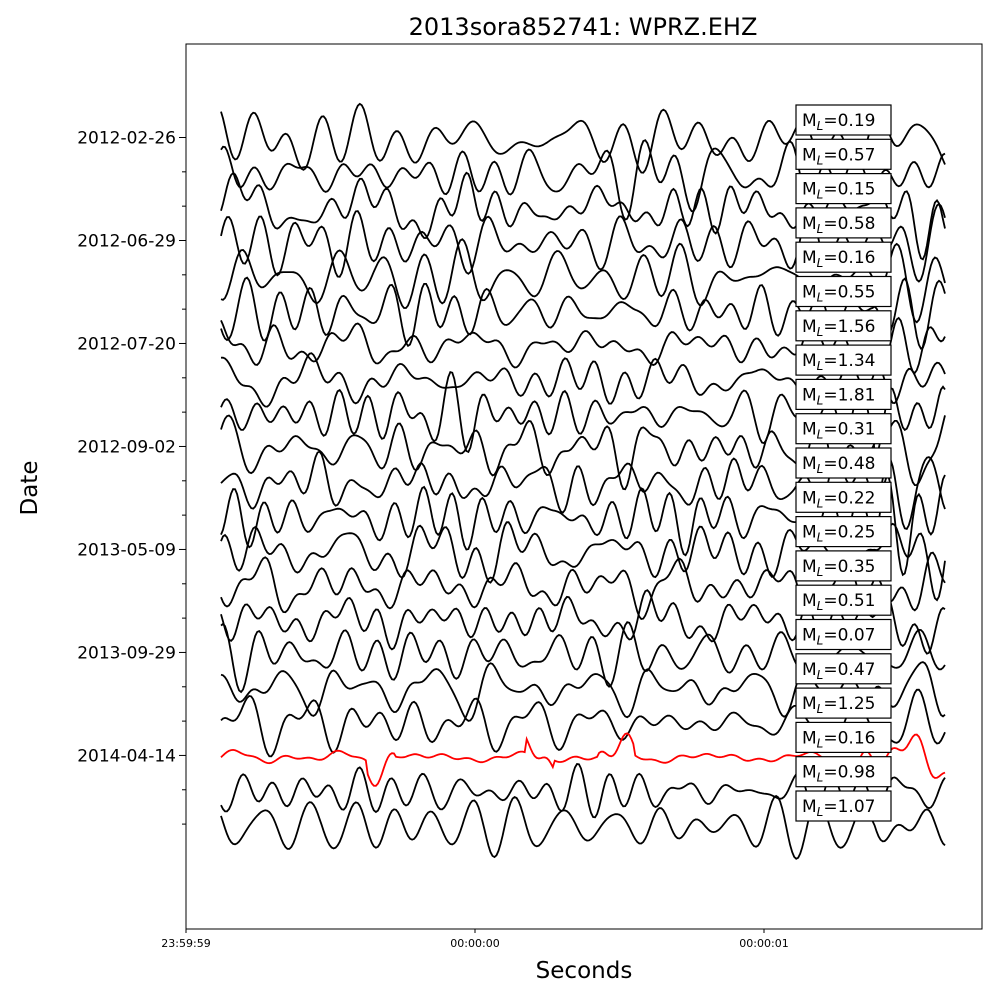 The height and width of the screenshot is (1000, 1000). I want to click on y-axis-label: Date, so click(30, 488).